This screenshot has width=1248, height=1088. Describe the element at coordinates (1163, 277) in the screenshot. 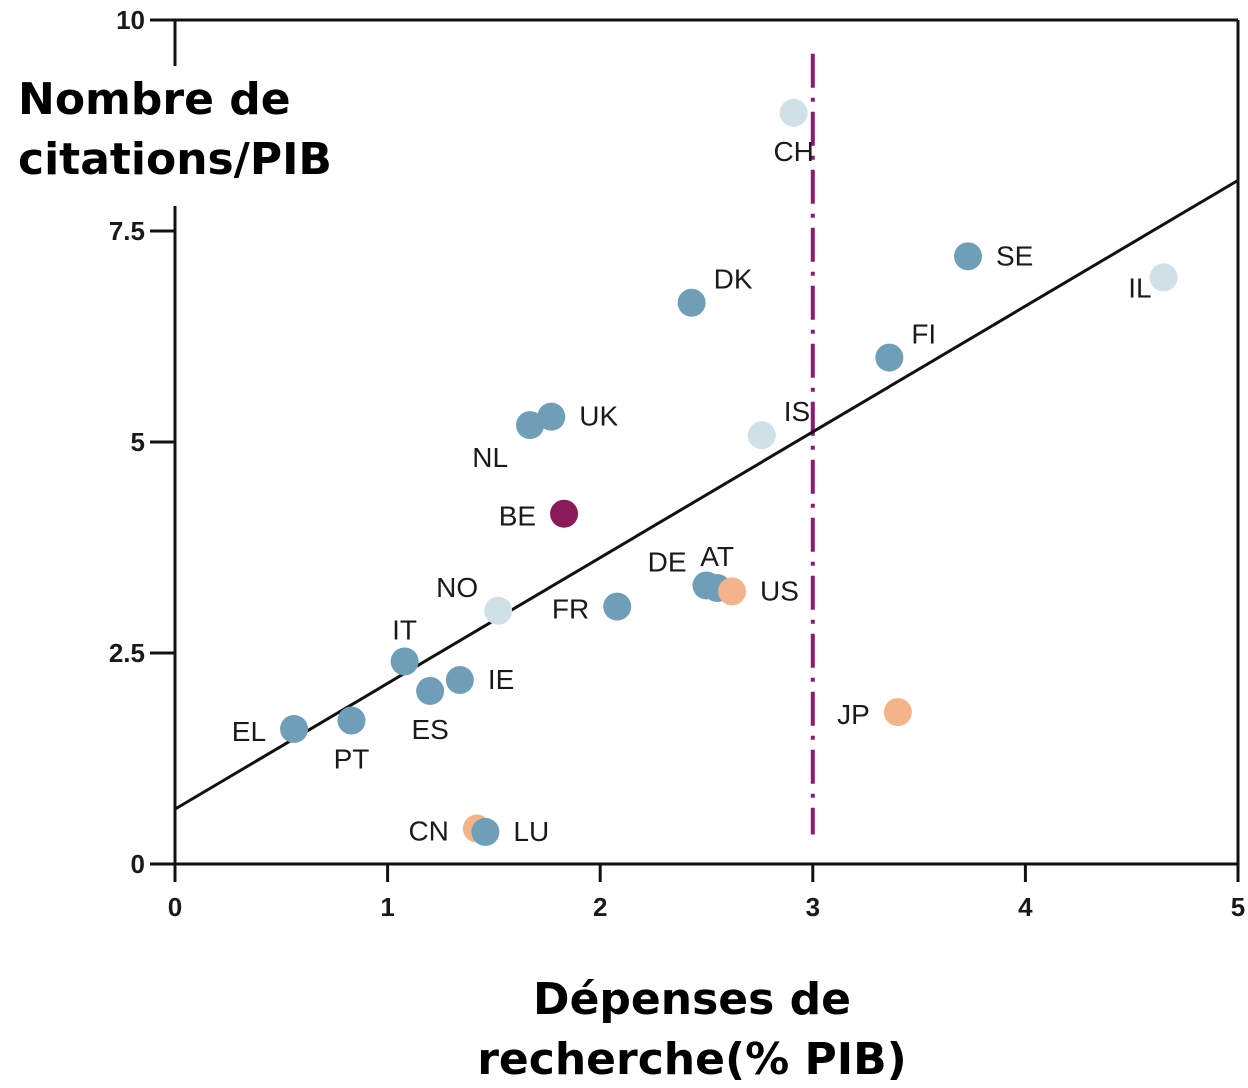

I see `data-point-il` at that location.